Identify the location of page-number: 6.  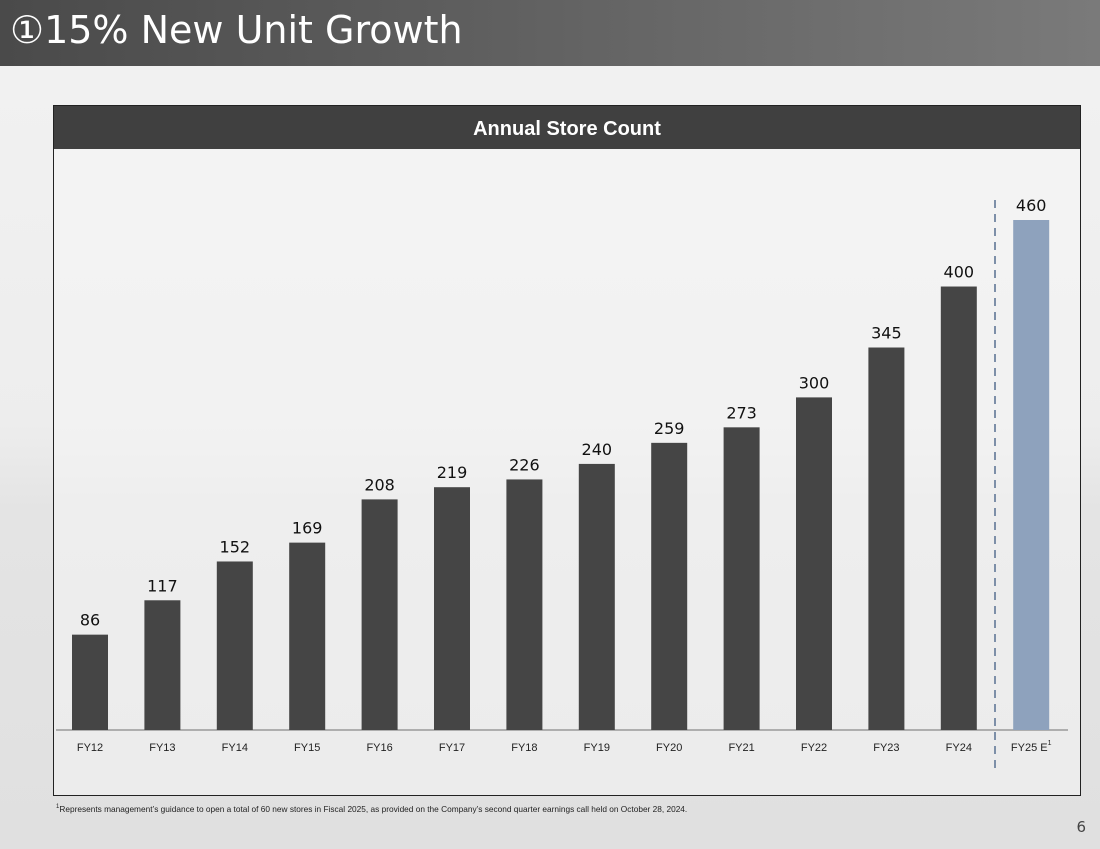
(1081, 827).